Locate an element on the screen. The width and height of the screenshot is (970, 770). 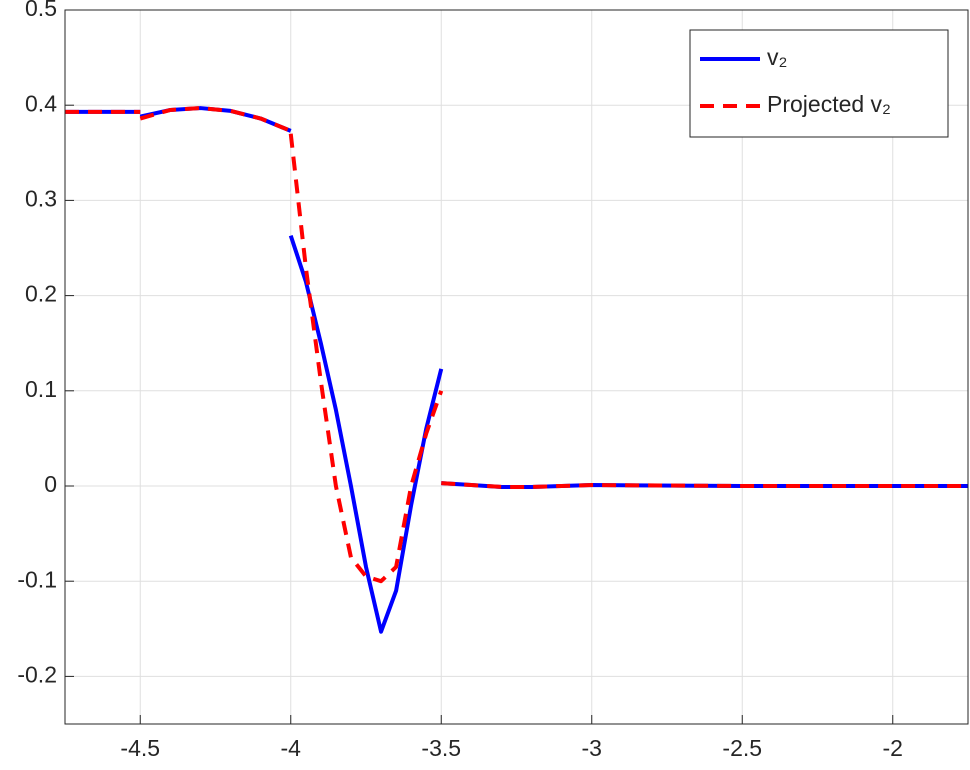
x-tick-label: -3 is located at coordinates (592, 748).